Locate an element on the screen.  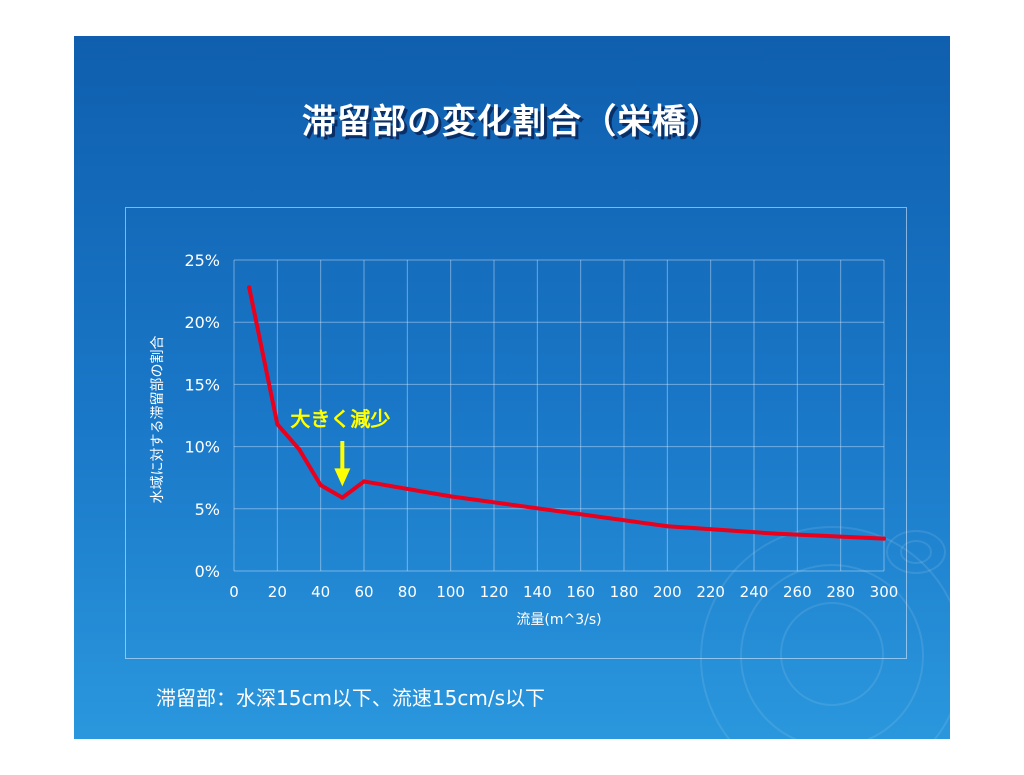
y-tick-label: 20% is located at coordinates (202, 322).